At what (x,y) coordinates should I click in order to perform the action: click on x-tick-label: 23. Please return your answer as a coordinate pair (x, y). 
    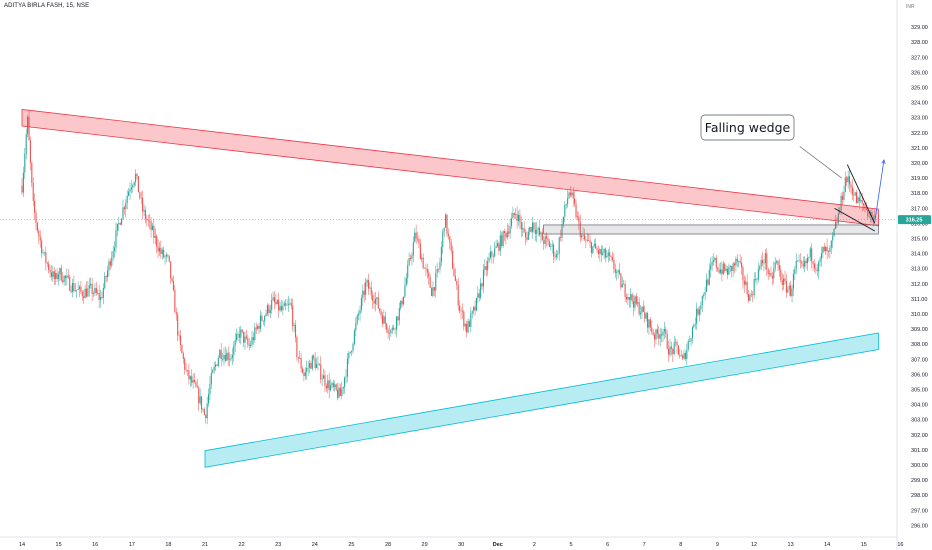
    Looking at the image, I should click on (278, 545).